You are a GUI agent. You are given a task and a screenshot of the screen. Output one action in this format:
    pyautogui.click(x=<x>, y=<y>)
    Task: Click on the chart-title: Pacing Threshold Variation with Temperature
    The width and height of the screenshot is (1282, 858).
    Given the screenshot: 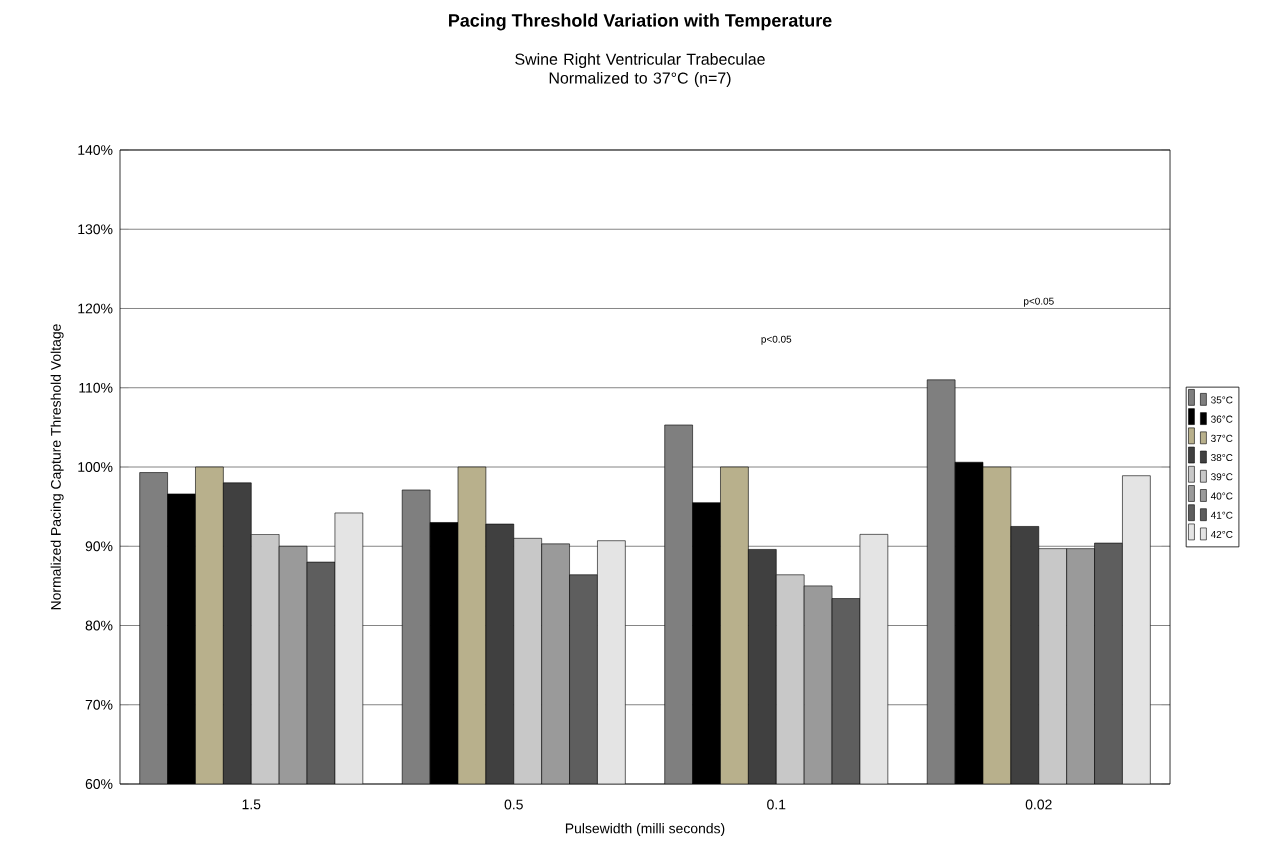 What is the action you would take?
    pyautogui.click(x=640, y=22)
    